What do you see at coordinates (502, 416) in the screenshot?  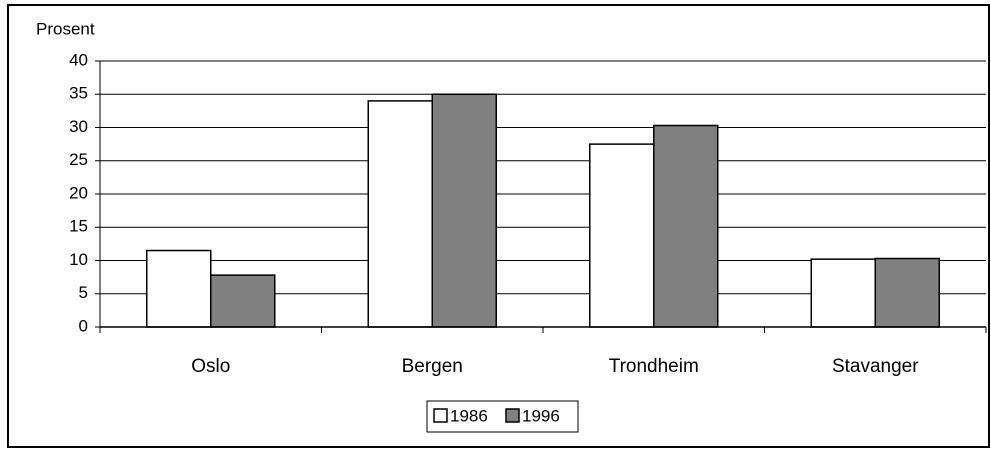 I see `legend-box` at bounding box center [502, 416].